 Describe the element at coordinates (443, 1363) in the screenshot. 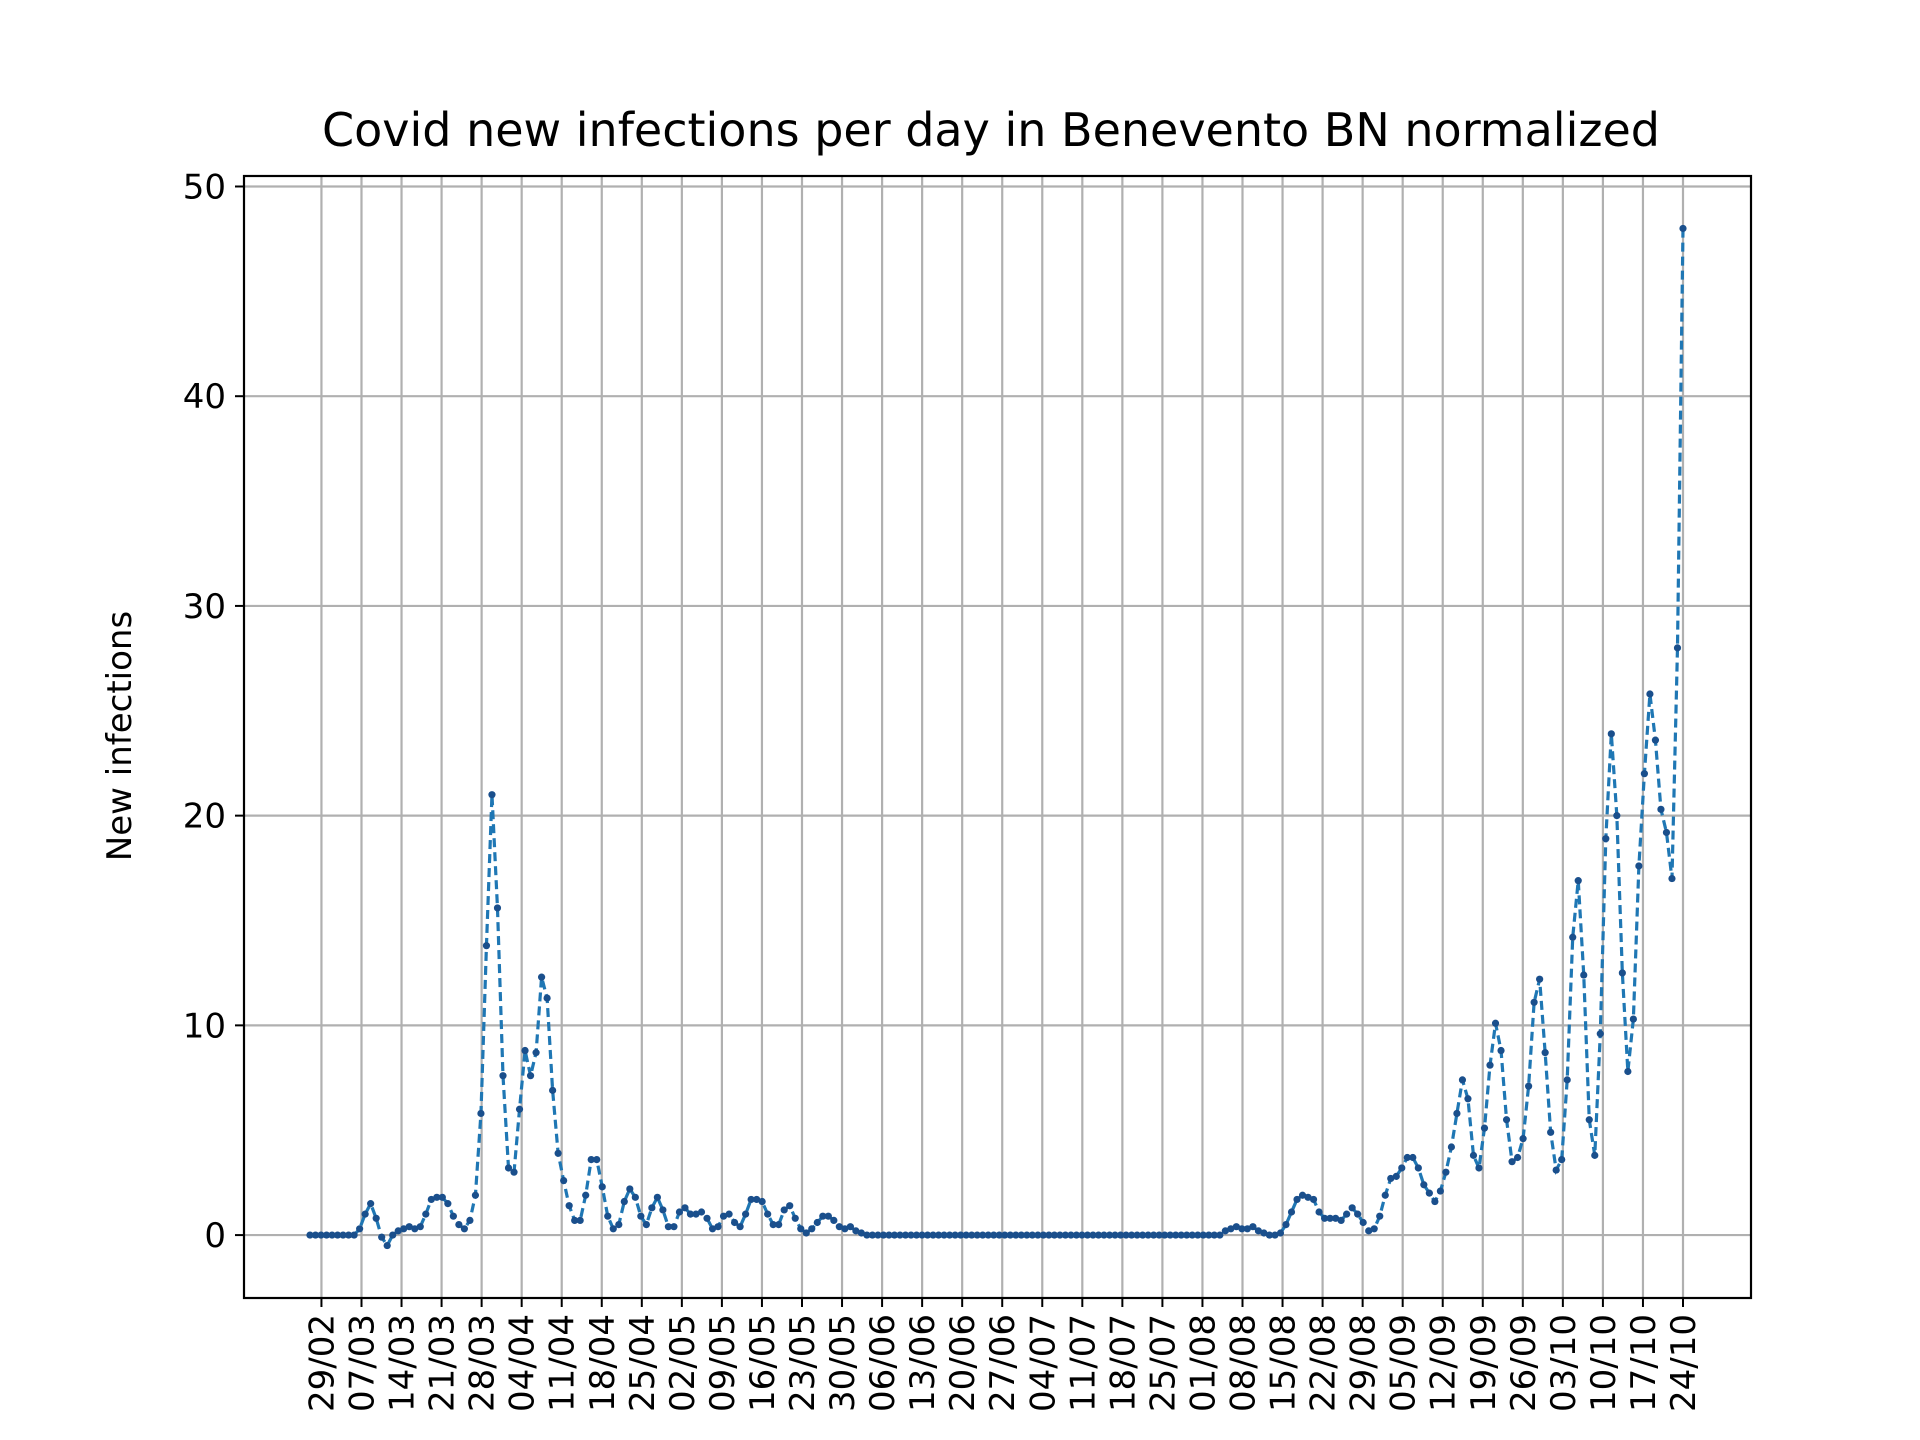

I see `x-tick-label: 21/03` at that location.